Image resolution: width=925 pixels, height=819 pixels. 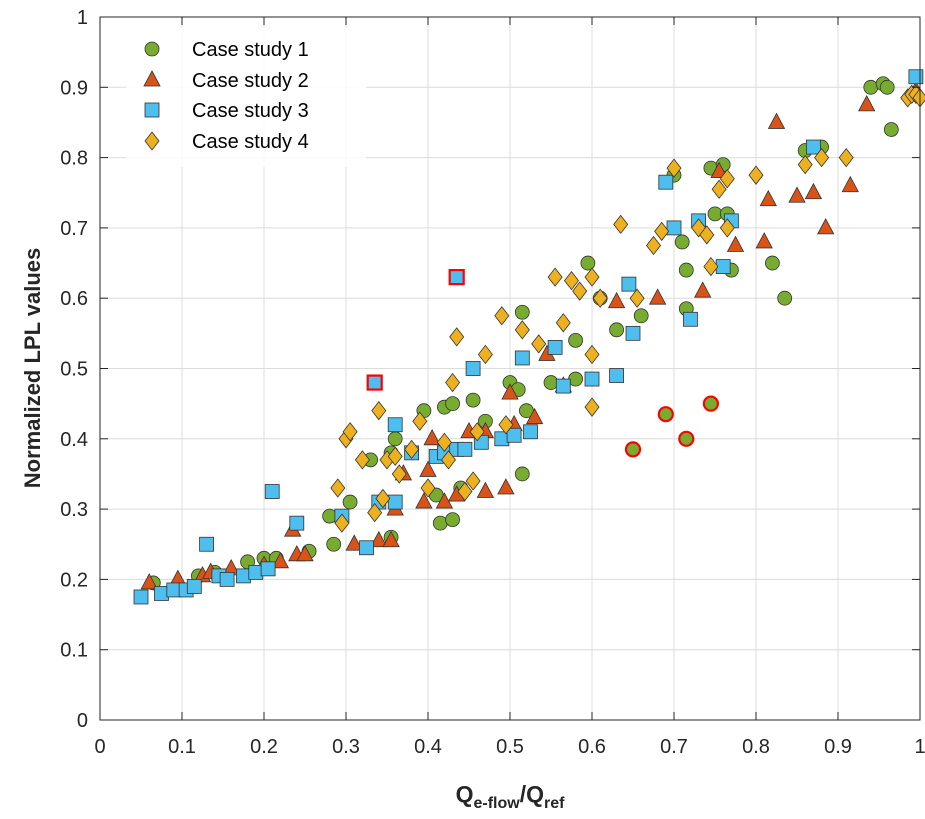 What do you see at coordinates (838, 747) in the screenshot?
I see `x-tick-label: 0.9` at bounding box center [838, 747].